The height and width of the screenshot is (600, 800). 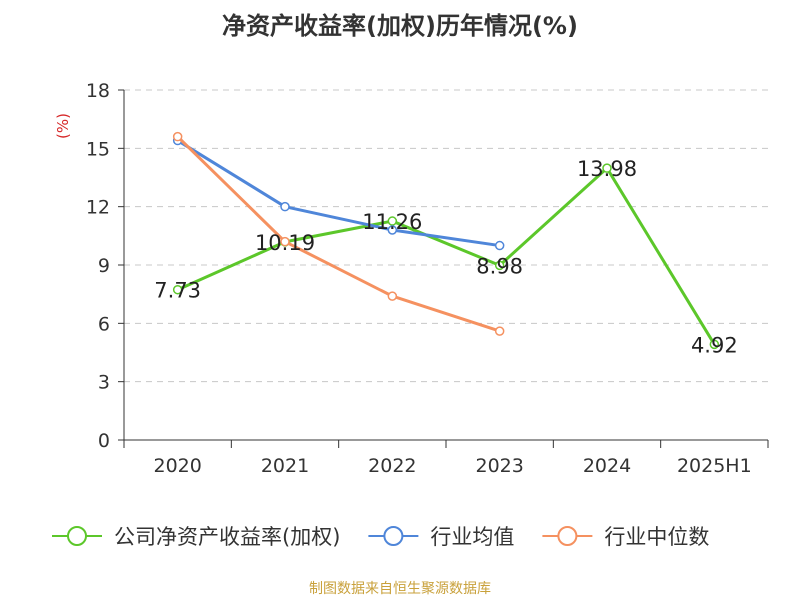 What do you see at coordinates (380, 537) in the screenshot?
I see `legend: 公司净资产收益率(加权) 行业均值 行业中位数` at bounding box center [380, 537].